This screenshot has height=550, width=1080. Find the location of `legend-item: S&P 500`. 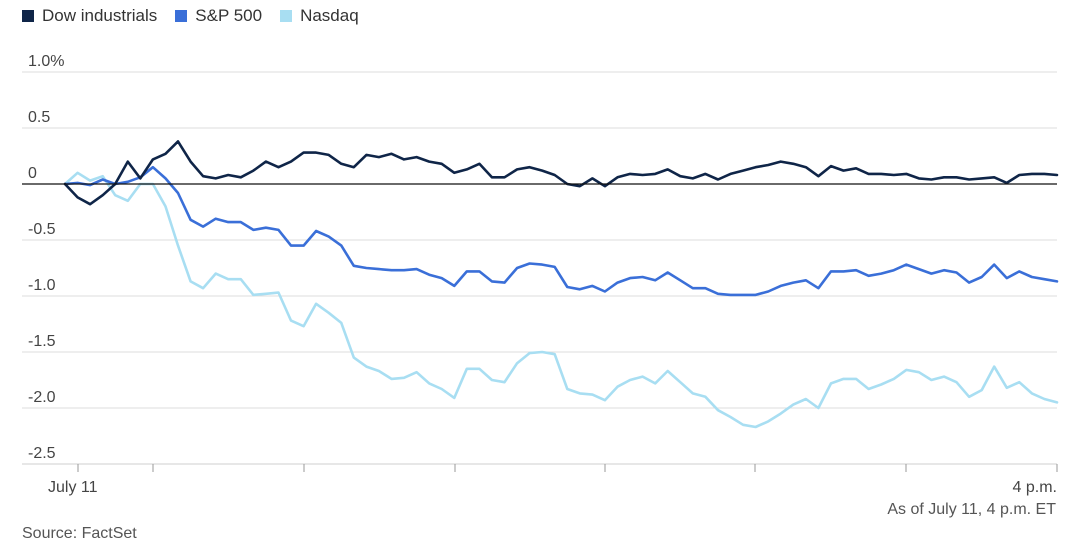

legend-item: S&P 500 is located at coordinates (218, 16).